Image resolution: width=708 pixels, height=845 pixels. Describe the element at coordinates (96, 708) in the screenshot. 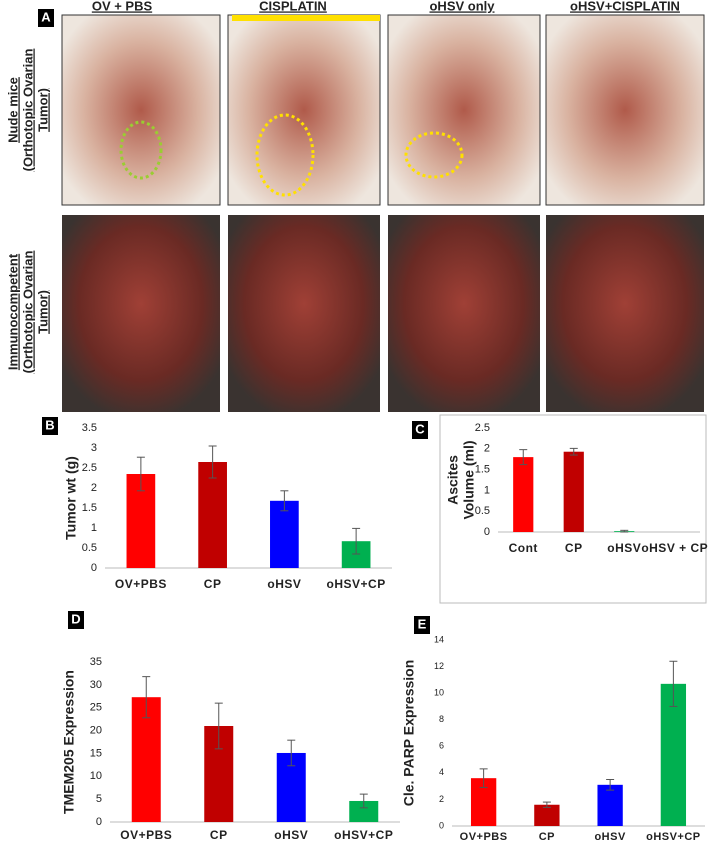

I see `y-tick-label: 25` at that location.